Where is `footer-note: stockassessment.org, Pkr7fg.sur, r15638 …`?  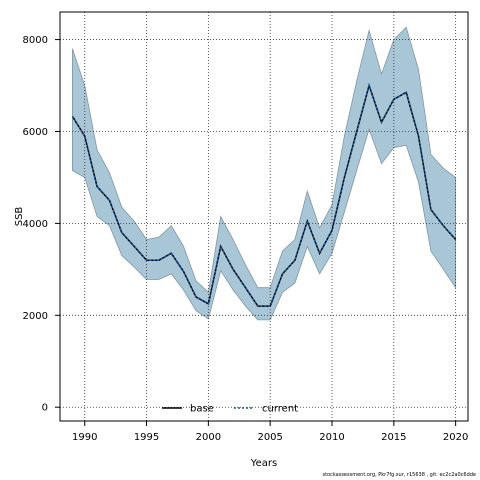 footer-note: stockassessment.org, Pkr7fg.sur, r15638 … is located at coordinates (399, 475).